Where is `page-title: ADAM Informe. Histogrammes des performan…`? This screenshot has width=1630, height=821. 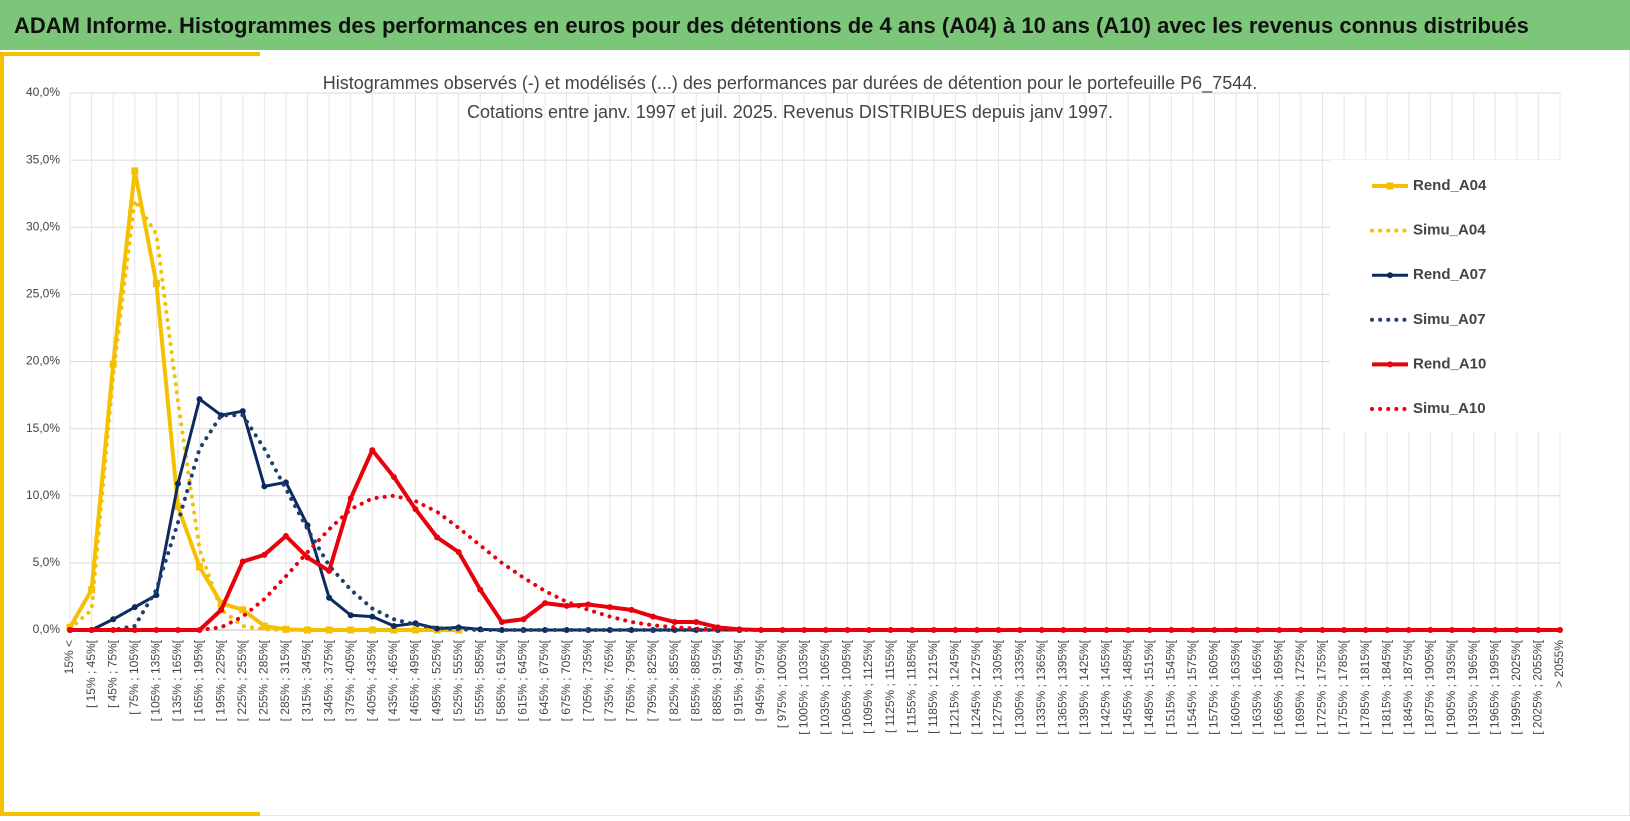
page-title: ADAM Informe. Histogrammes des performan… is located at coordinates (771, 25).